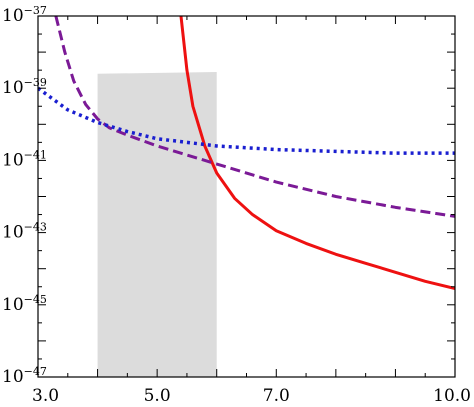 The image size is (474, 407). Describe the element at coordinates (452, 396) in the screenshot. I see `x-tick-label: 10.0` at that location.